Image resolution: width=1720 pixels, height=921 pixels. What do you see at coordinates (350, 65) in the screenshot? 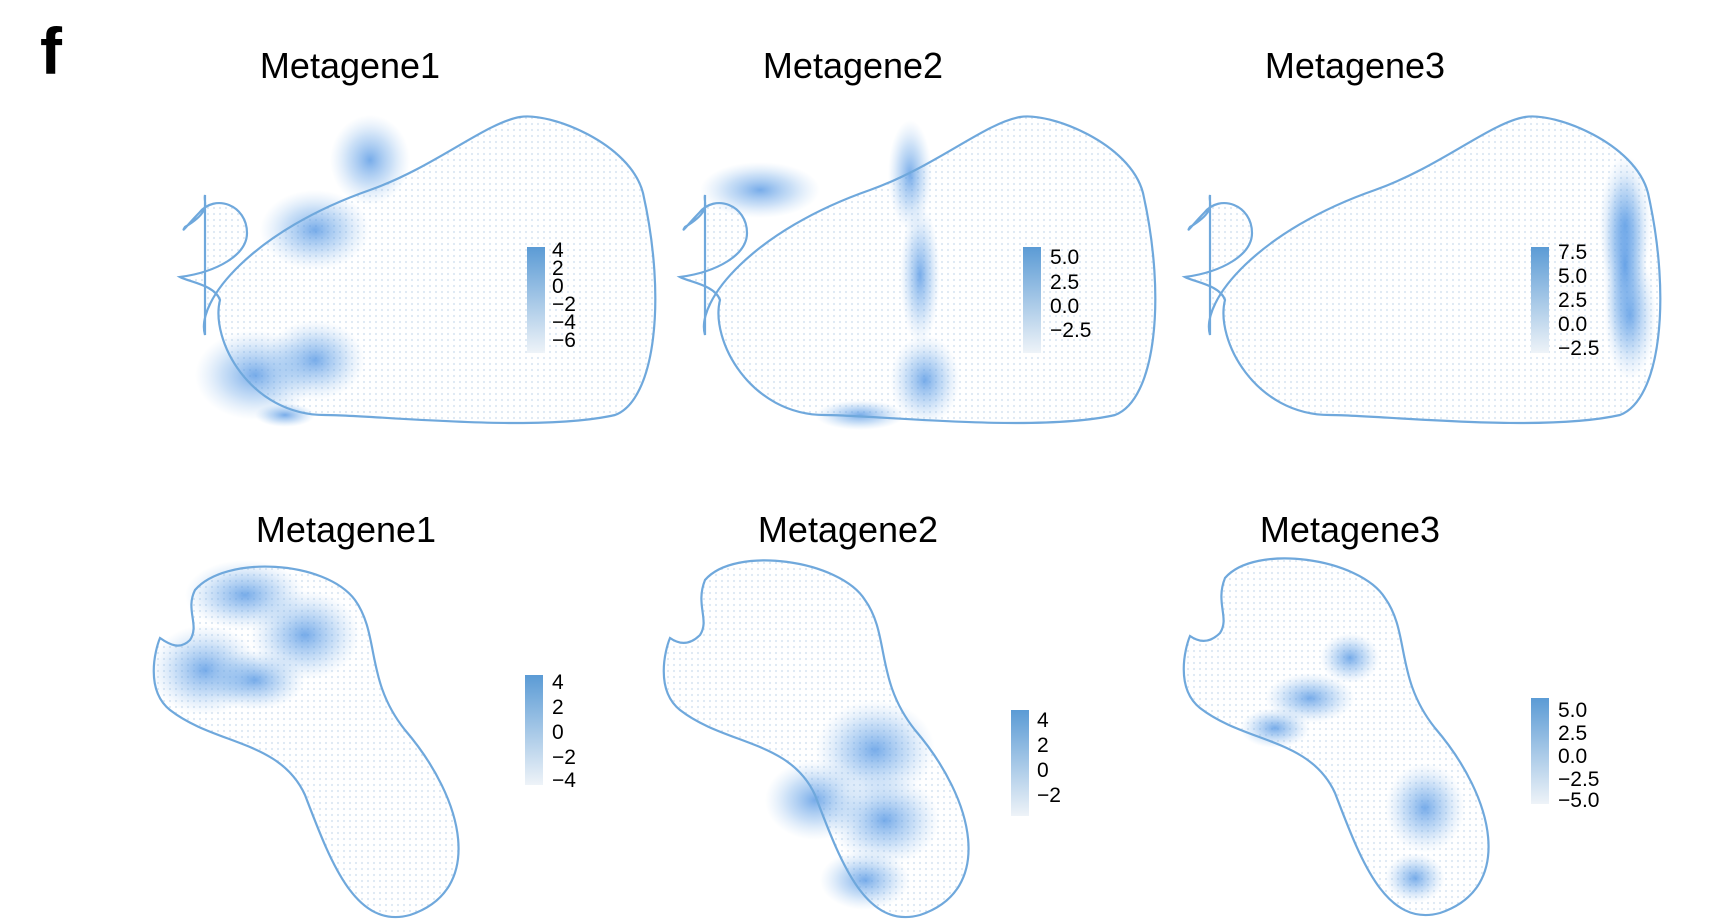
I see `panel-title-top-1: Metagene1` at bounding box center [350, 65].